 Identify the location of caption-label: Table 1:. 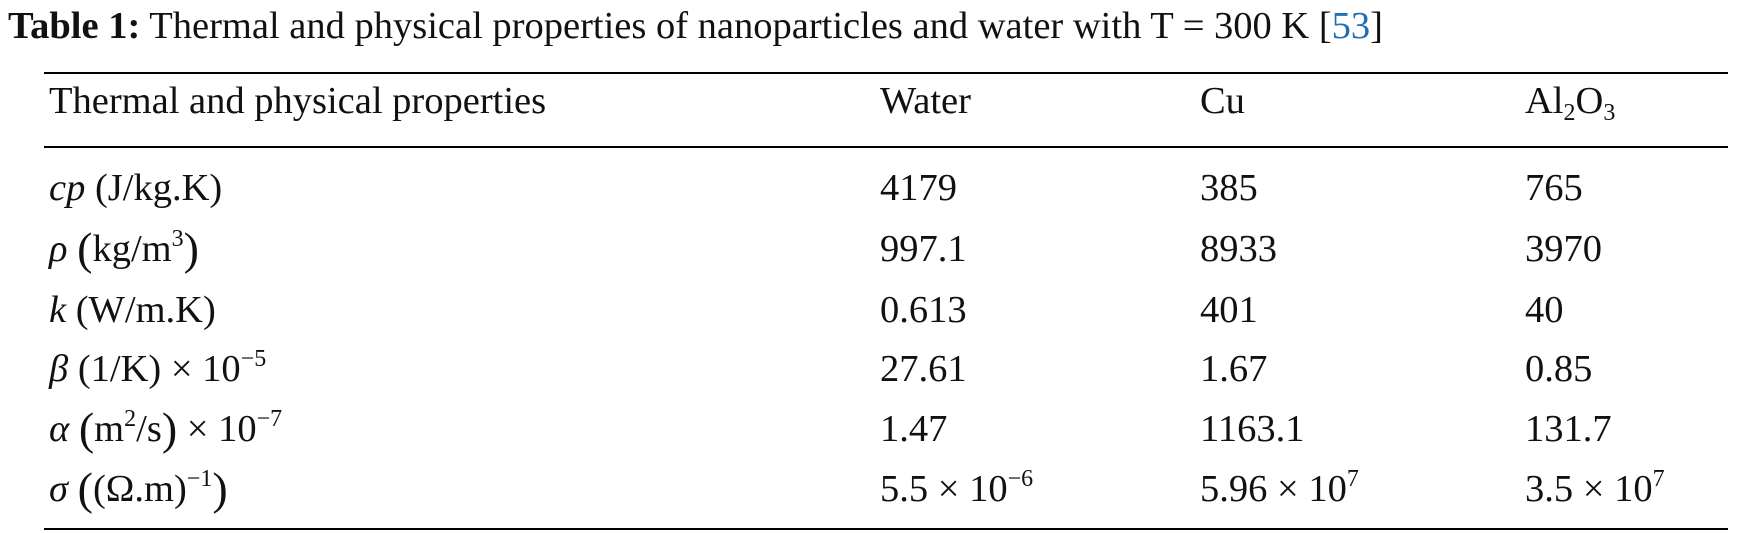
(74, 26).